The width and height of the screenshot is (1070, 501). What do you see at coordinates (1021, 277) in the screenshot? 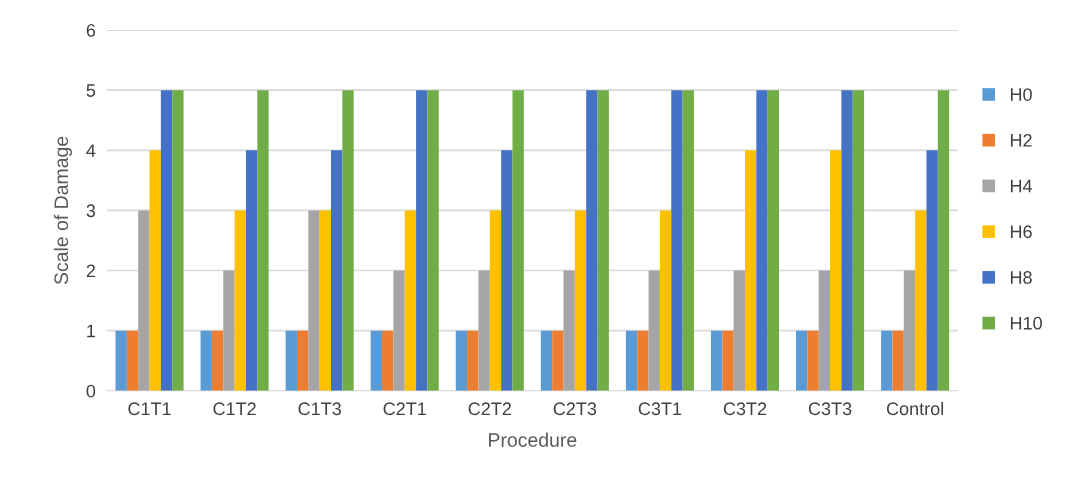
I see `legend-label: H8` at bounding box center [1021, 277].